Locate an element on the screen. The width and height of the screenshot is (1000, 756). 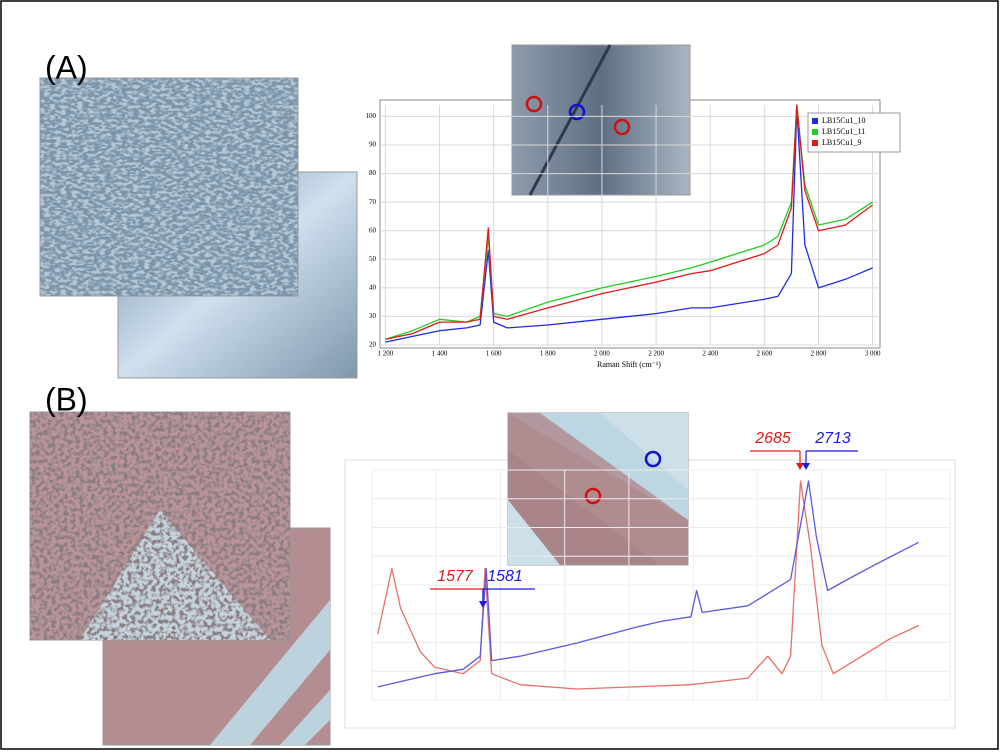
x-tick-label: 2 400 is located at coordinates (710, 354).